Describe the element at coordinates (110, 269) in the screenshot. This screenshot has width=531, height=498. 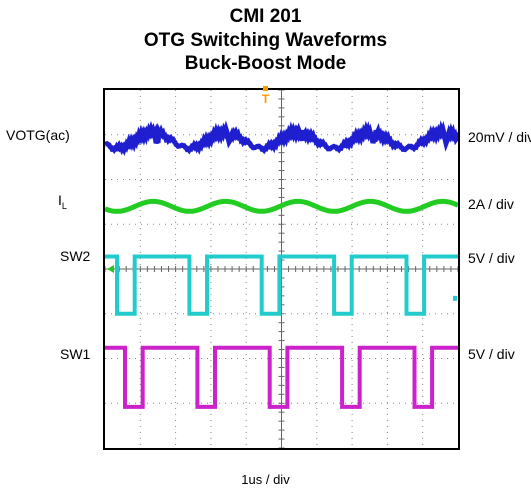
I see `channel-ground-marker-icon` at that location.